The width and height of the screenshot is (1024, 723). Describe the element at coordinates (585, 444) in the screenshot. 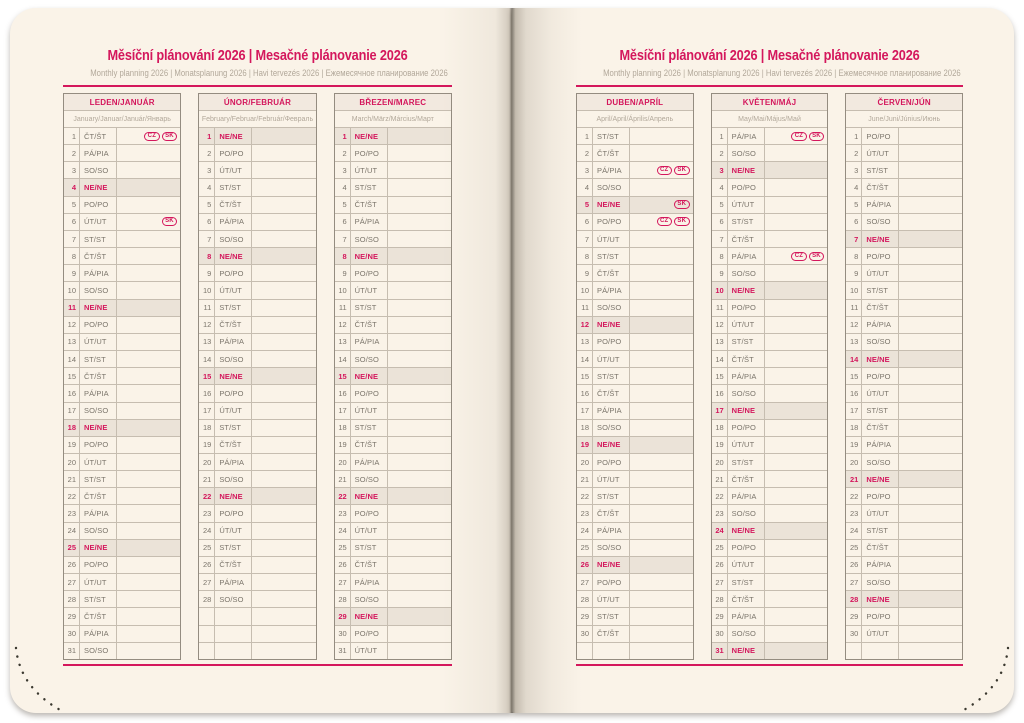

I see `day-number-cell: 19` at that location.